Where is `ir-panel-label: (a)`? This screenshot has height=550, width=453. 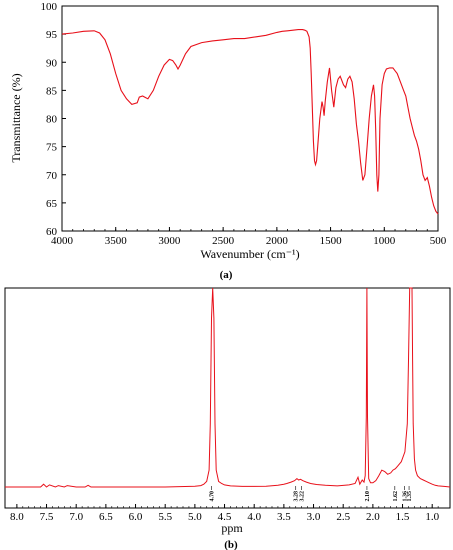
ir-panel-label: (a) is located at coordinates (226, 275).